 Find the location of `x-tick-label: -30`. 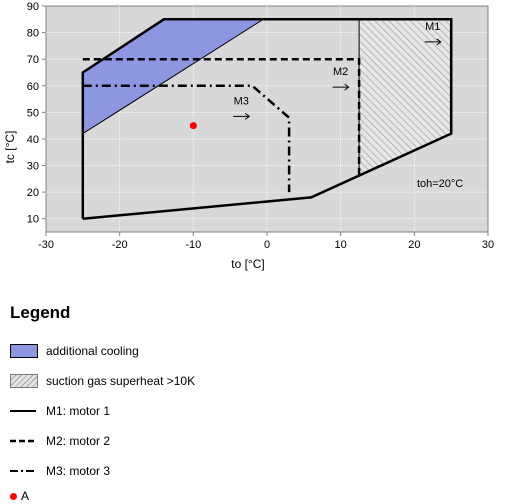

x-tick-label: -30 is located at coordinates (46, 245).